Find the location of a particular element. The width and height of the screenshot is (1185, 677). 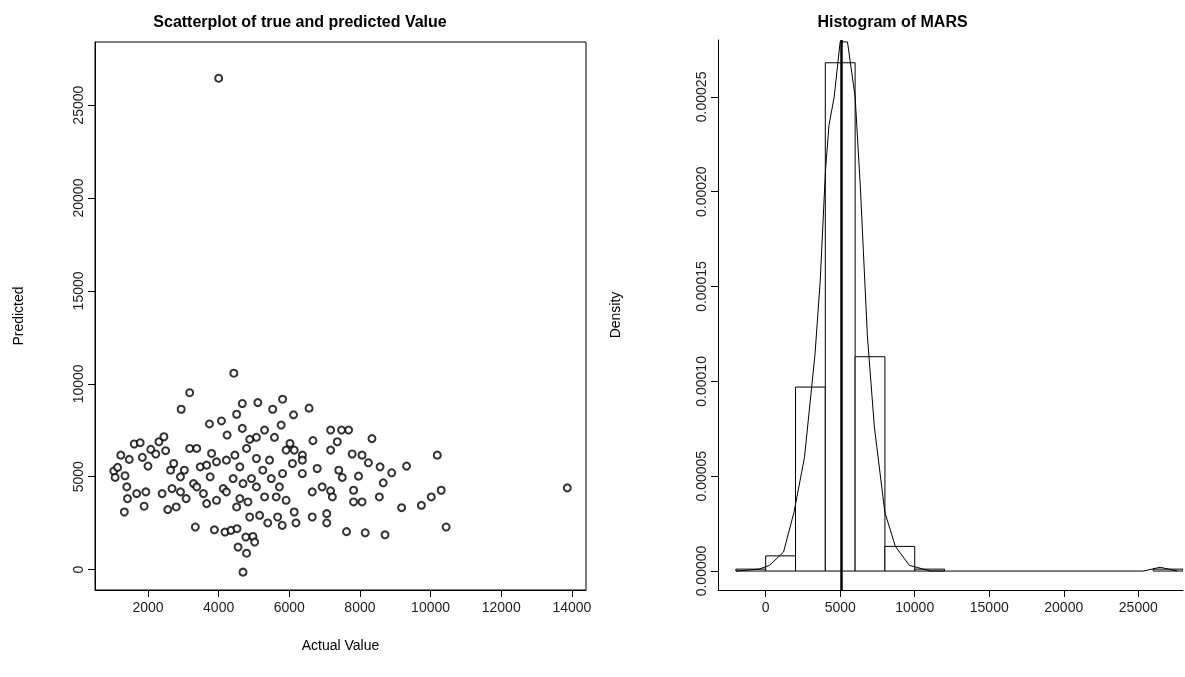

y-tick-label: 25000 is located at coordinates (78, 105).